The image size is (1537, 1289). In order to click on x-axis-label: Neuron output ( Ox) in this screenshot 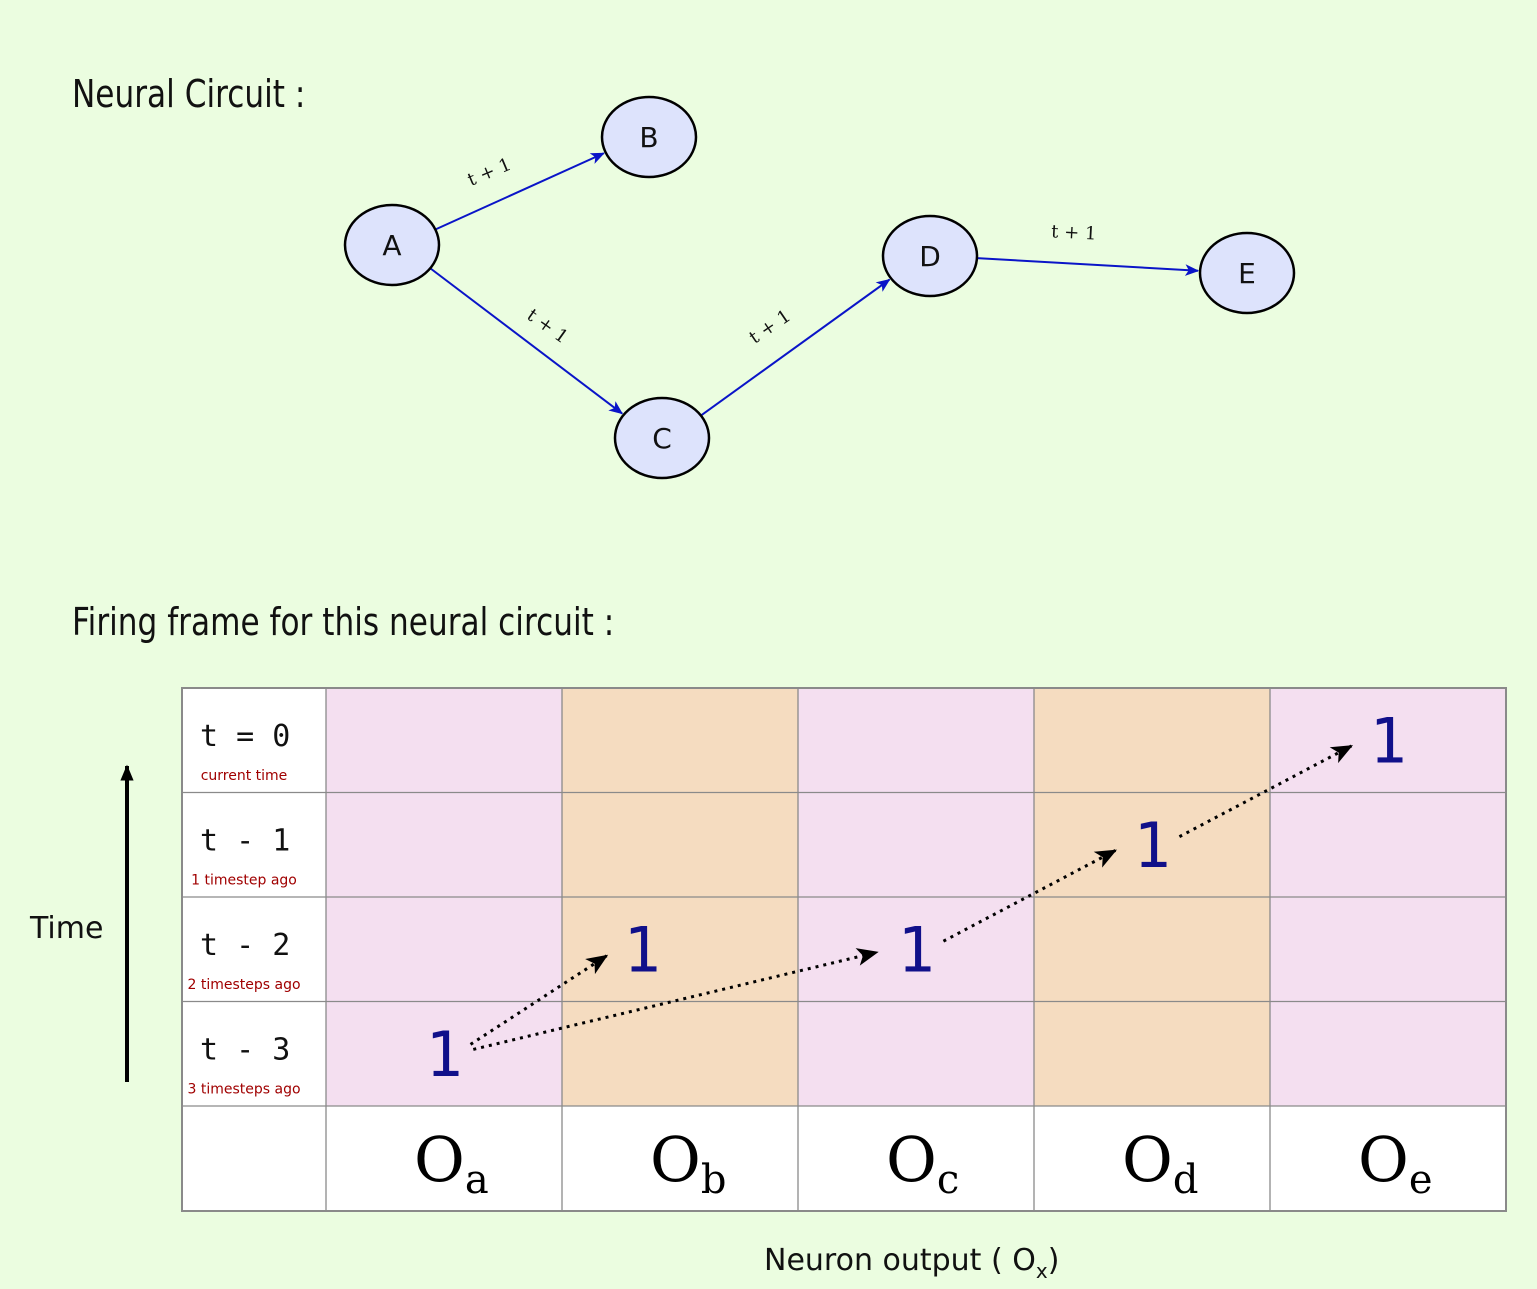, I will do `click(911, 1263)`.